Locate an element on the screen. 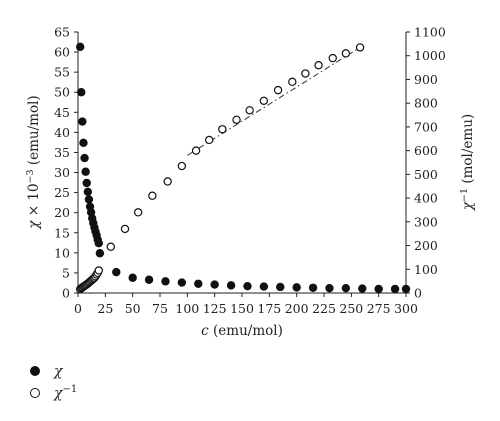 The height and width of the screenshot is (421, 500). y-left-tick-label: 10 is located at coordinates (62, 252).